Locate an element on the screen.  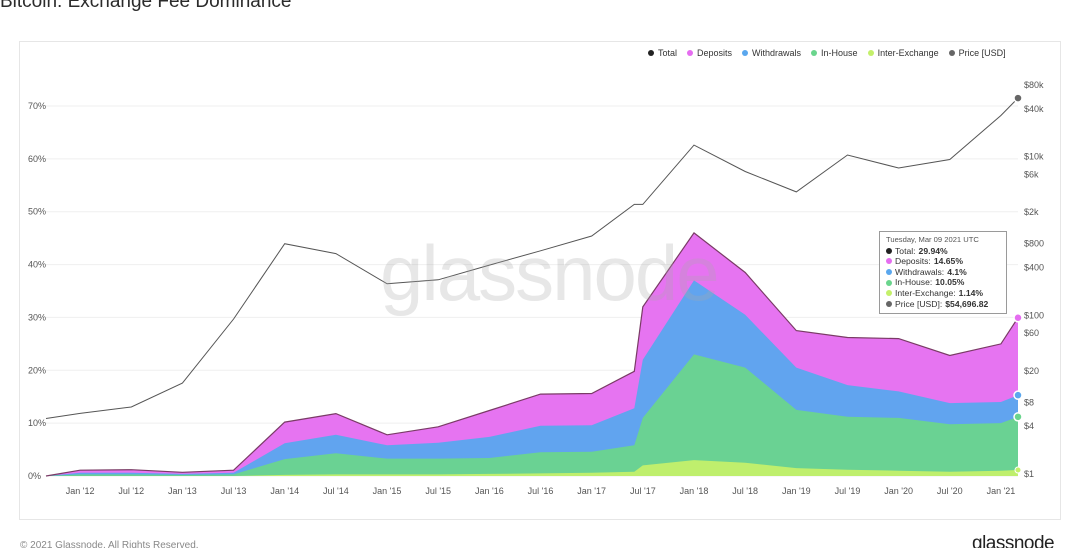
tooltip-value: $54,696.82 is located at coordinates (967, 303).